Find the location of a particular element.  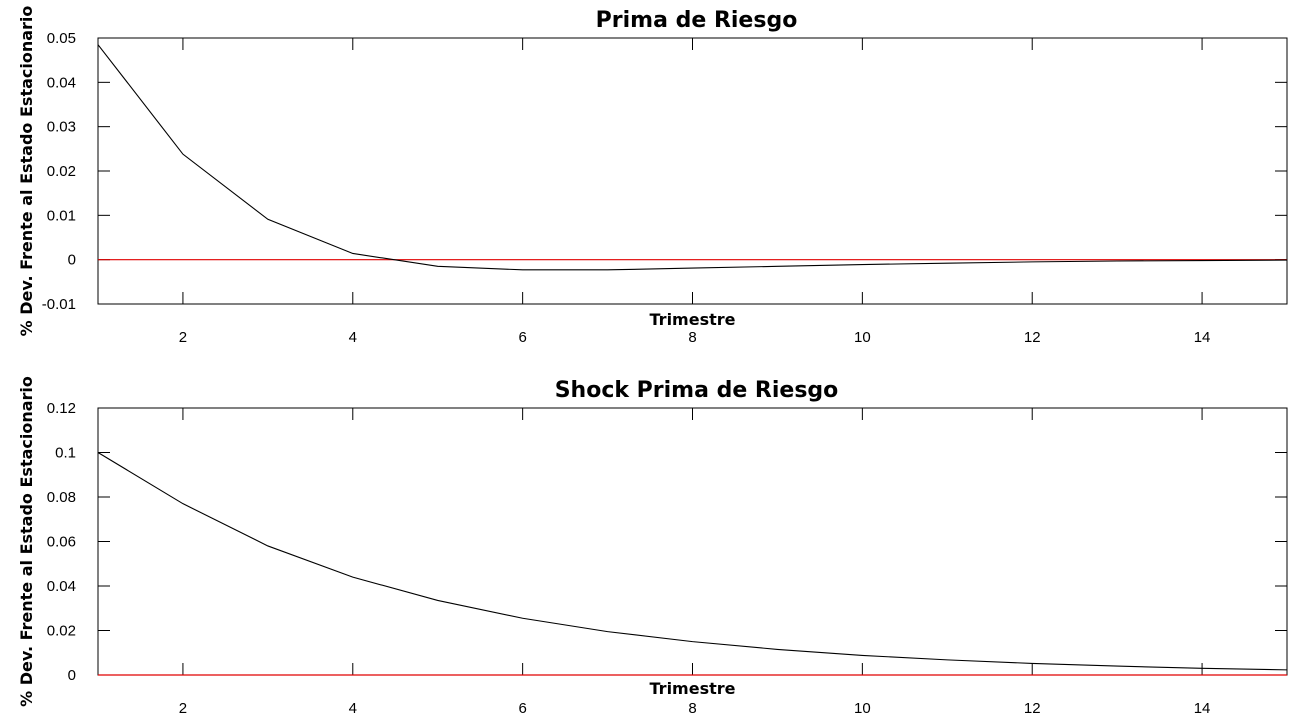

y-tick-label: 0.03 is located at coordinates (61, 127).